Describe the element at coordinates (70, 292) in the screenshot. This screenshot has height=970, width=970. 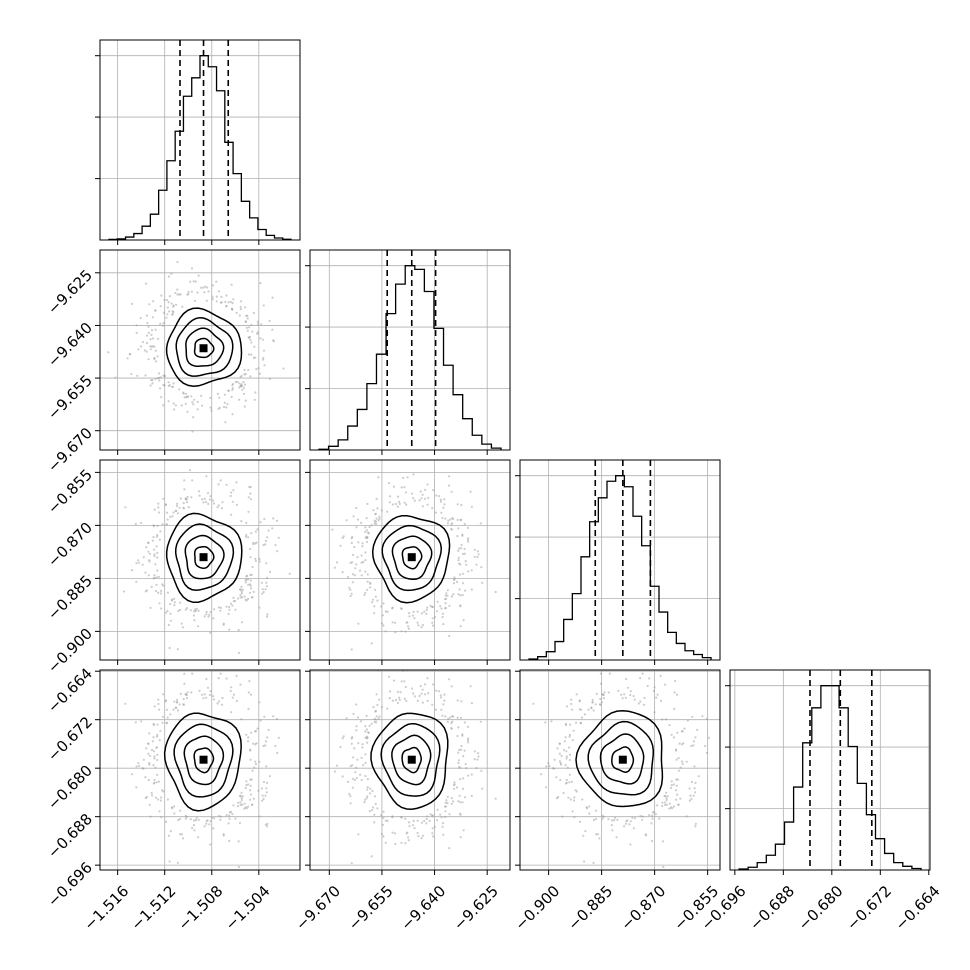
I see `y-tick-label: −9.625` at that location.